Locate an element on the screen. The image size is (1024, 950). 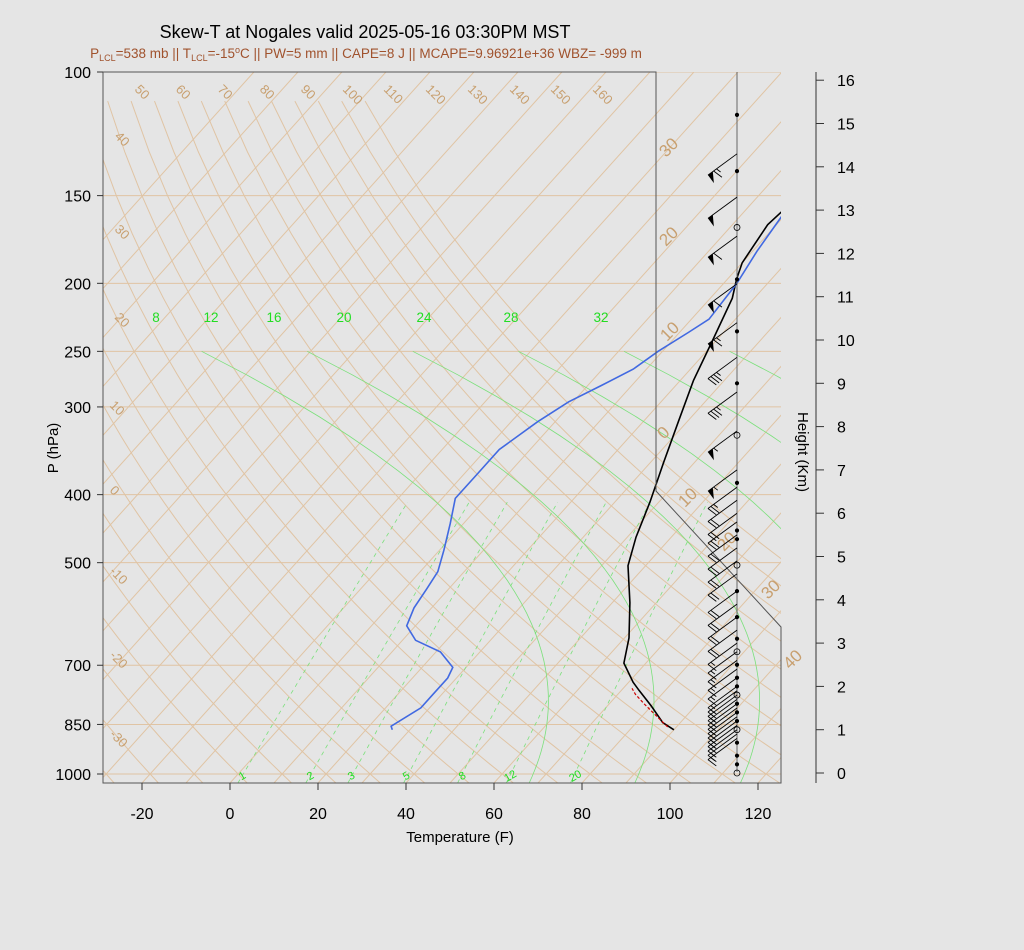
height-tick-label: 8 is located at coordinates (841, 428).